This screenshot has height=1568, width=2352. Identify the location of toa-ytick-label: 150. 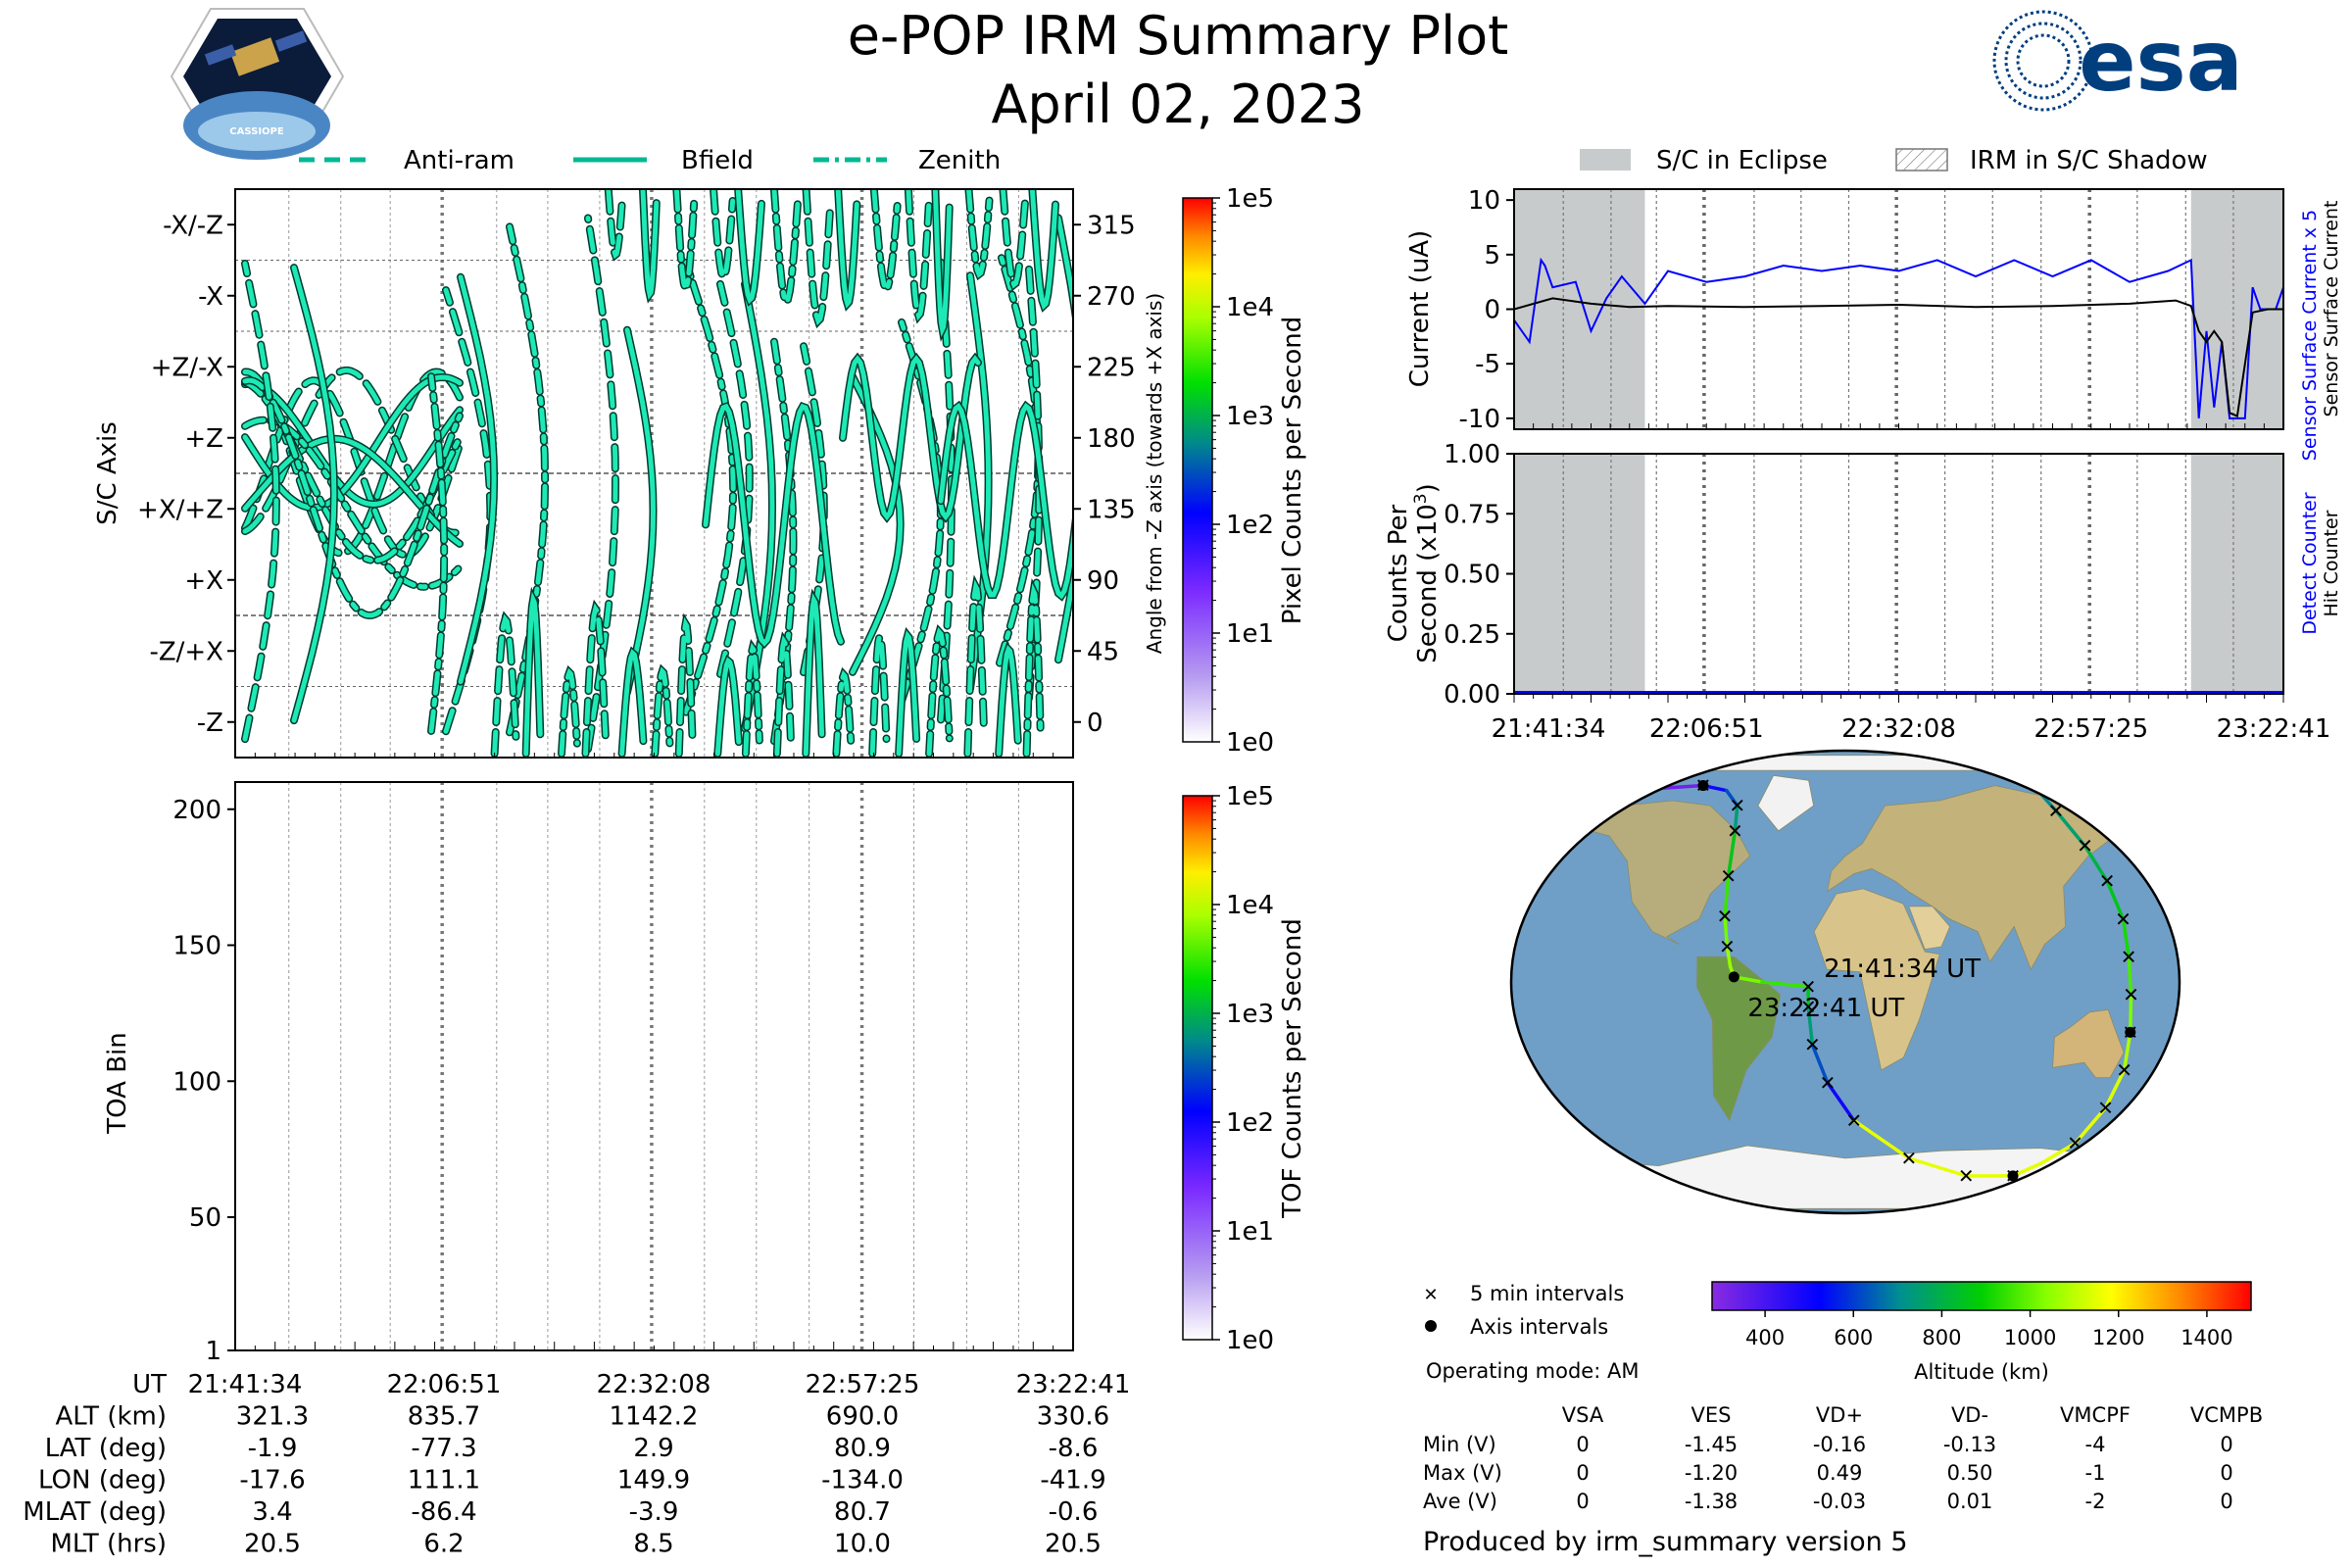
(196, 946).